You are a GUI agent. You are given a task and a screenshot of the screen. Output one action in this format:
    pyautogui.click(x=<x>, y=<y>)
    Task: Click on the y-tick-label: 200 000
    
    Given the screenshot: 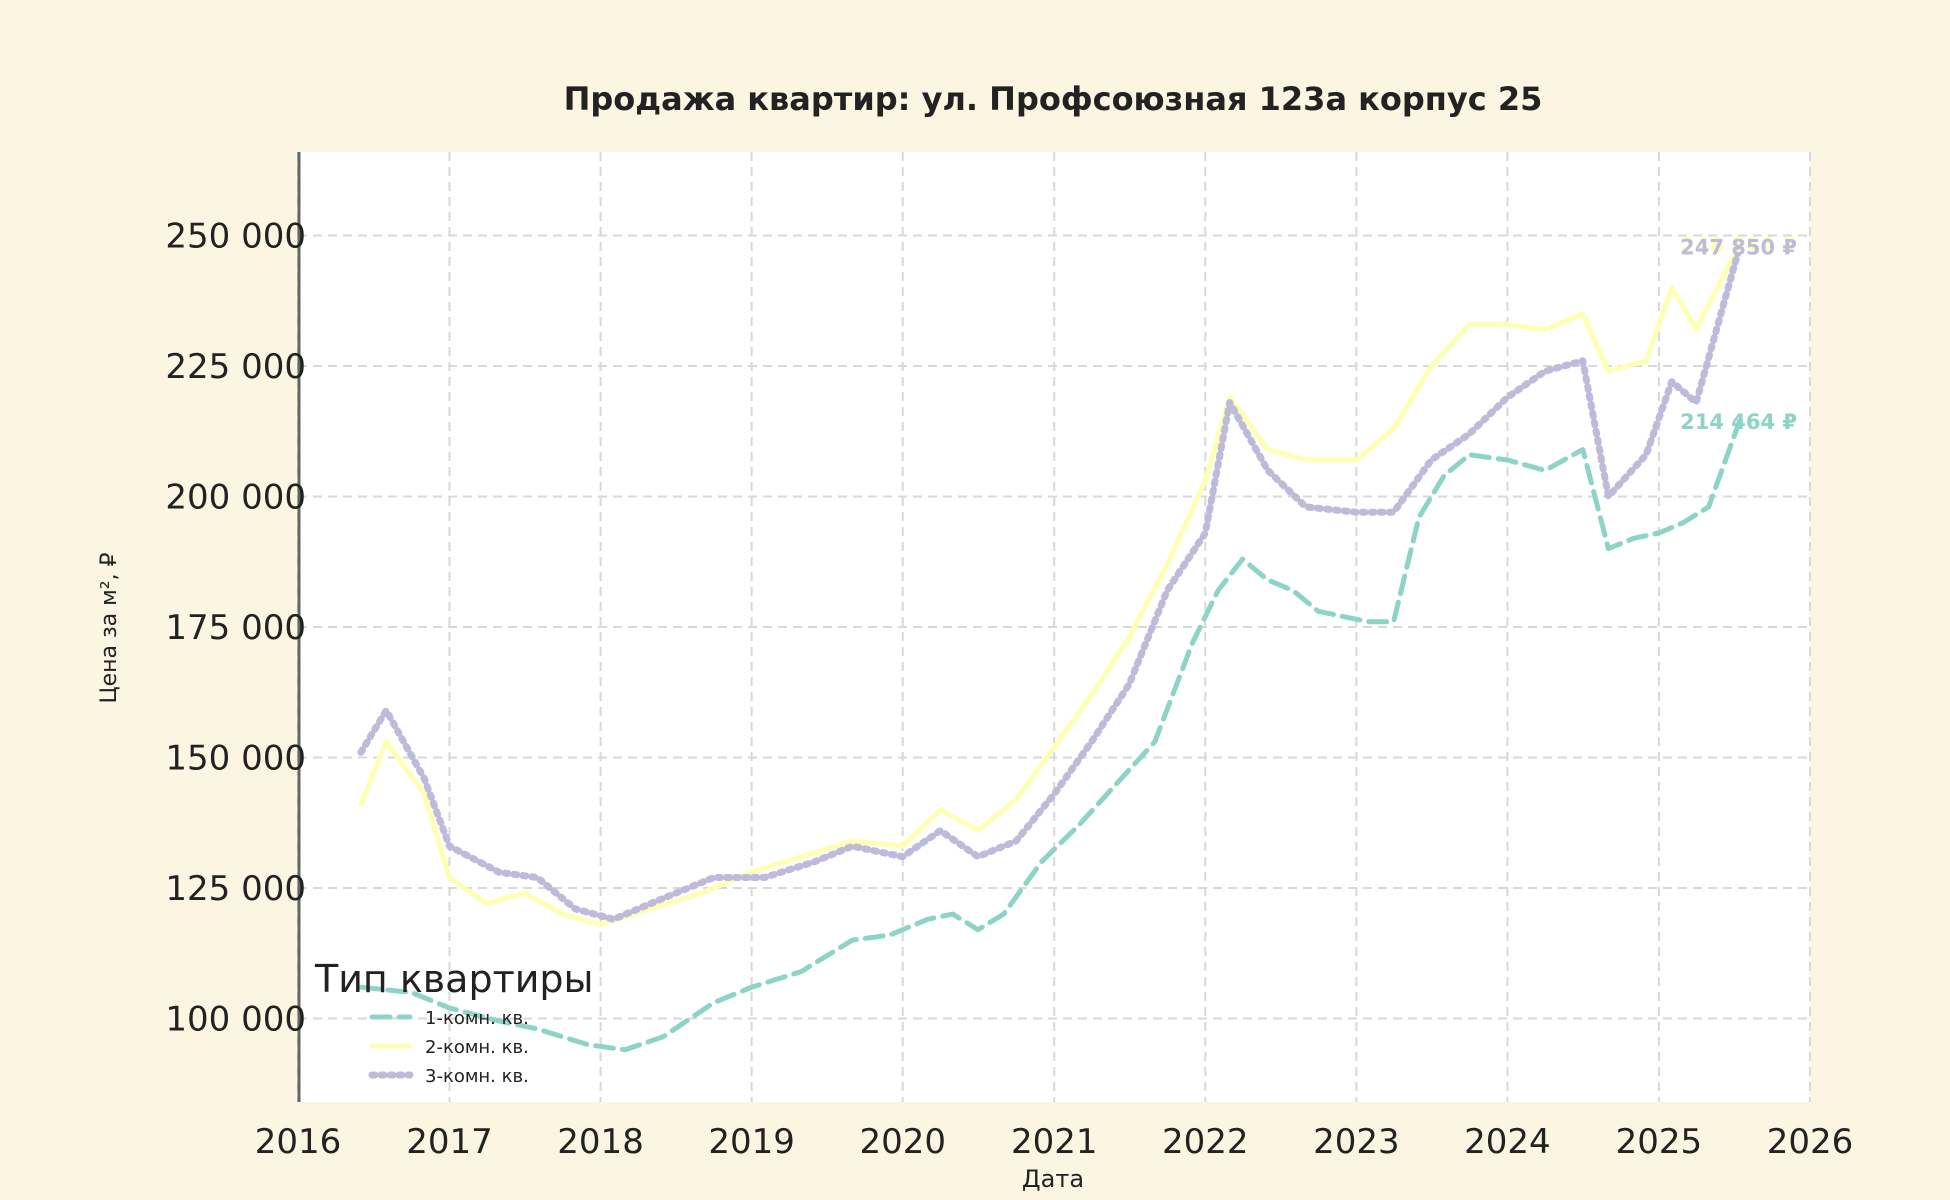 What is the action you would take?
    pyautogui.click(x=235, y=498)
    